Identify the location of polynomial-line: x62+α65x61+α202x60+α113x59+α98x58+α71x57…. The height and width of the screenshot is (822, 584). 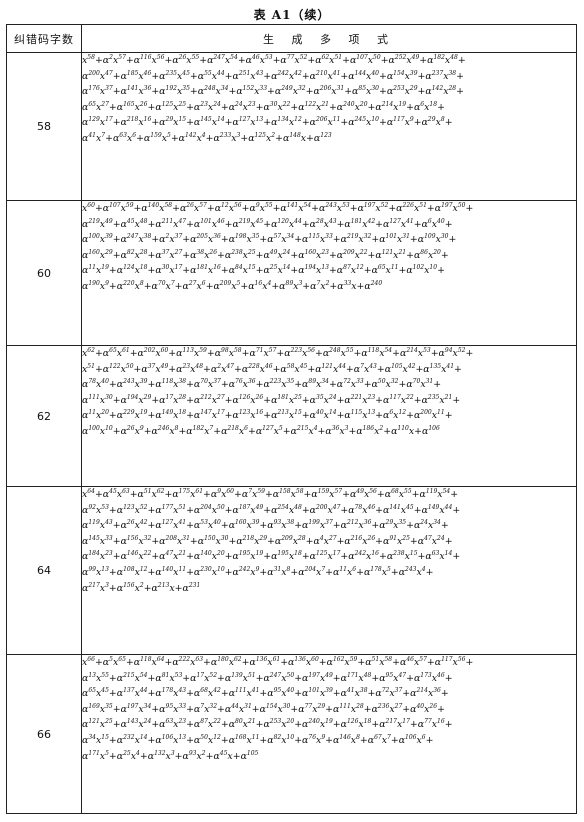
(278, 353).